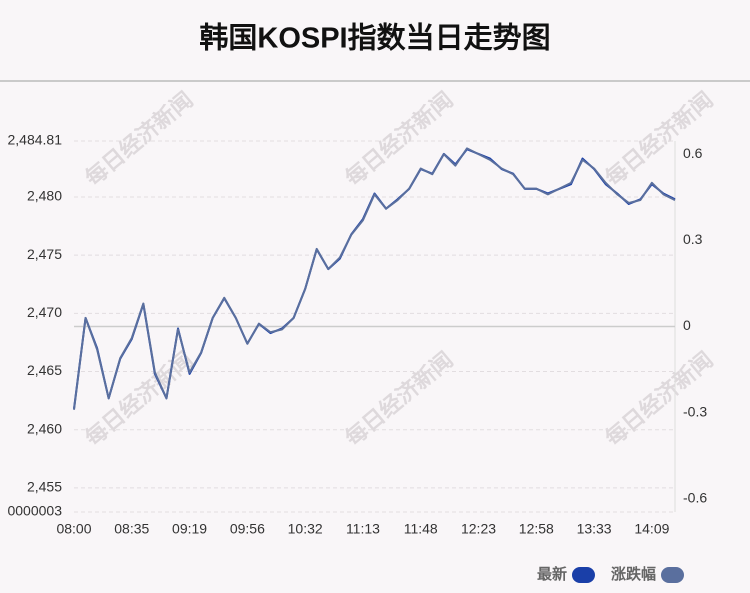  Describe the element at coordinates (374, 38) in the screenshot. I see `chart-title: 韩国KOSPI指数当日走势图` at that location.